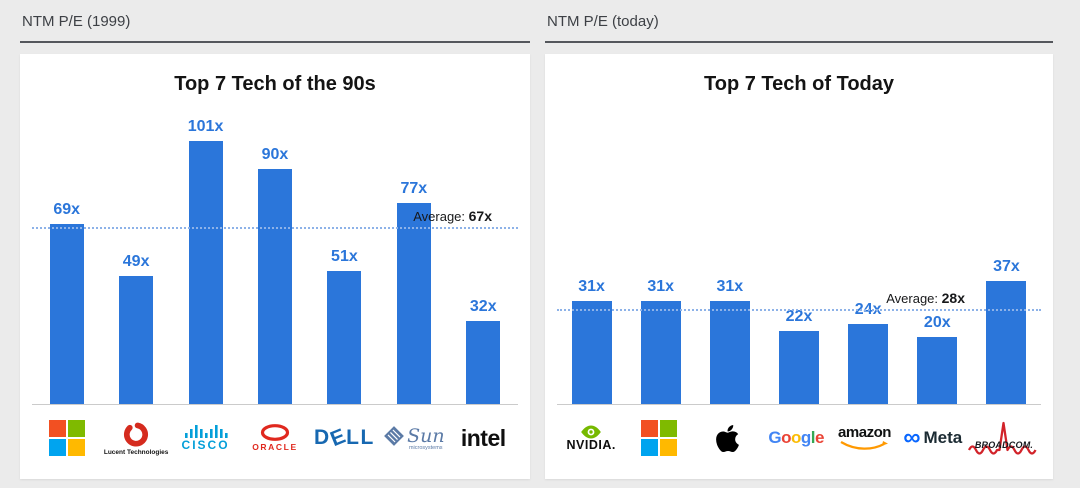  I want to click on apple-icon, so click(728, 438).